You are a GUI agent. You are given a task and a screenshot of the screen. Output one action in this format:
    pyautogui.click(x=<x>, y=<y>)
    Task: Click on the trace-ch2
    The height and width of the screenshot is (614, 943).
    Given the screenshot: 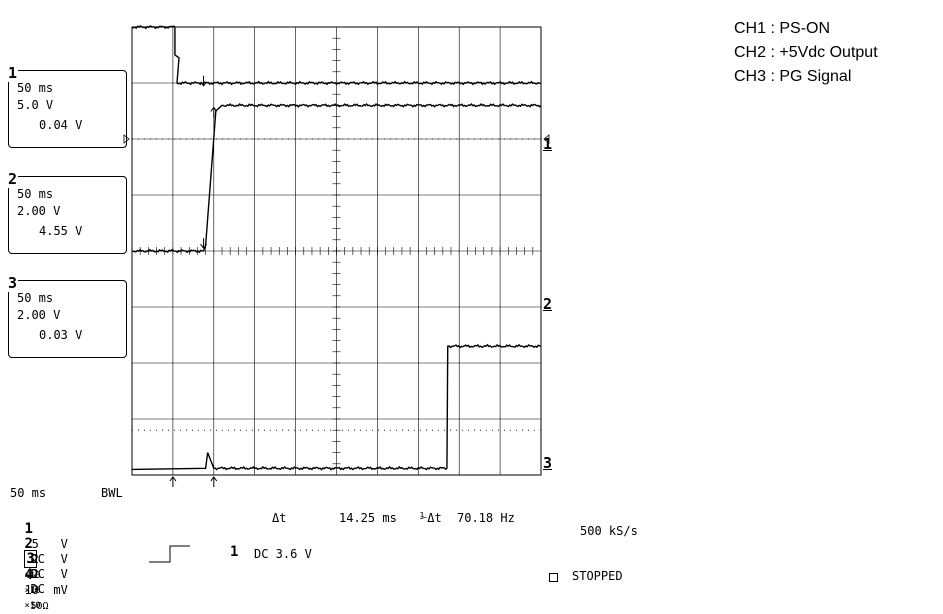 What is the action you would take?
    pyautogui.click(x=336, y=178)
    